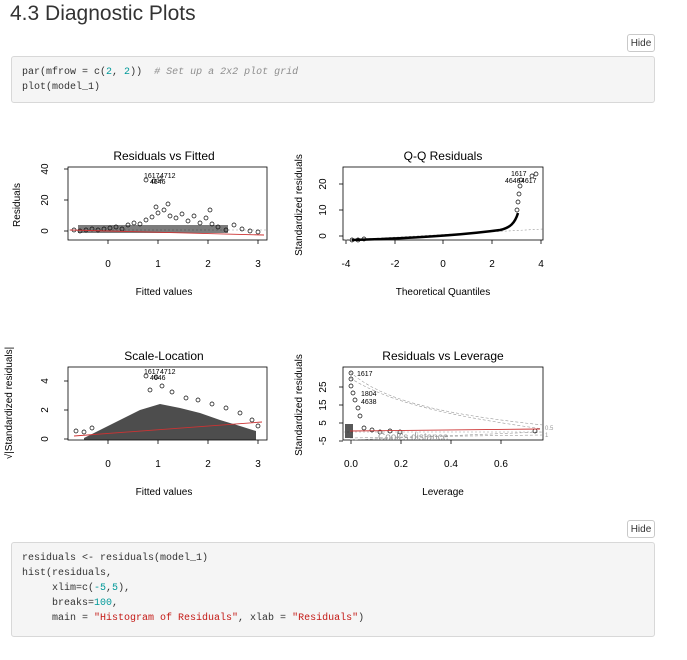  Describe the element at coordinates (443, 156) in the screenshot. I see `plot-title: Q-Q Residuals` at that location.